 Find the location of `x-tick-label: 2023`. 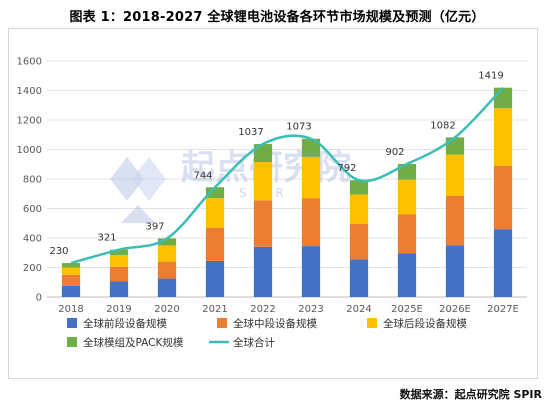

x-tick-label: 2023 is located at coordinates (310, 309).